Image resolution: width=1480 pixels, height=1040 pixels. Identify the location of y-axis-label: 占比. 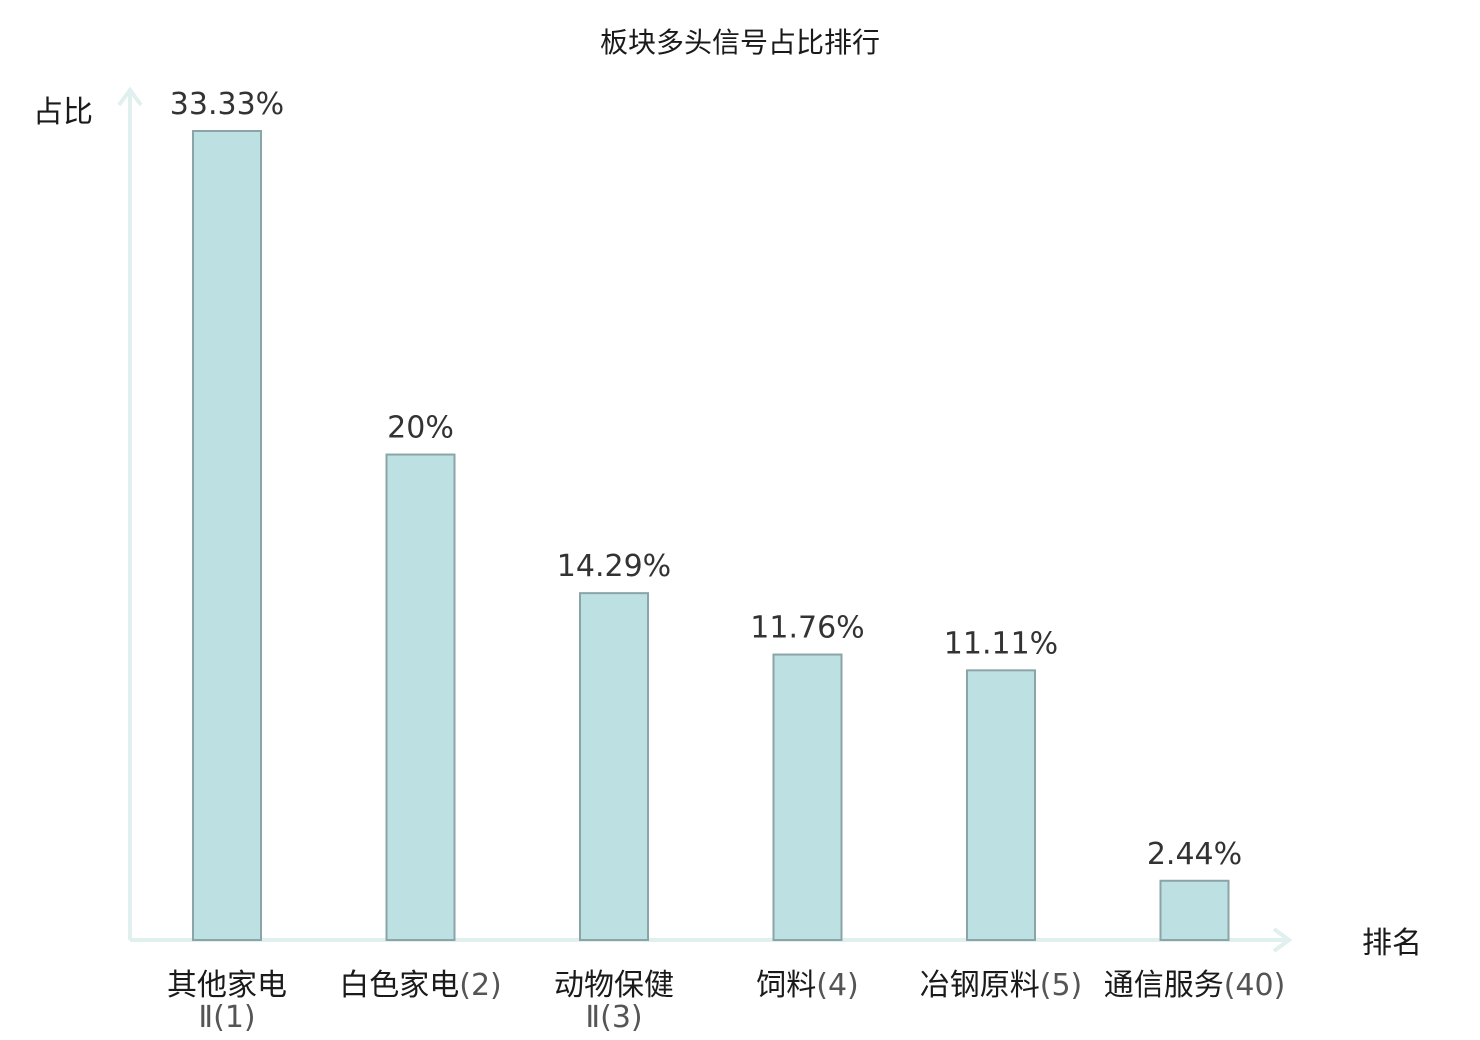
(63, 112).